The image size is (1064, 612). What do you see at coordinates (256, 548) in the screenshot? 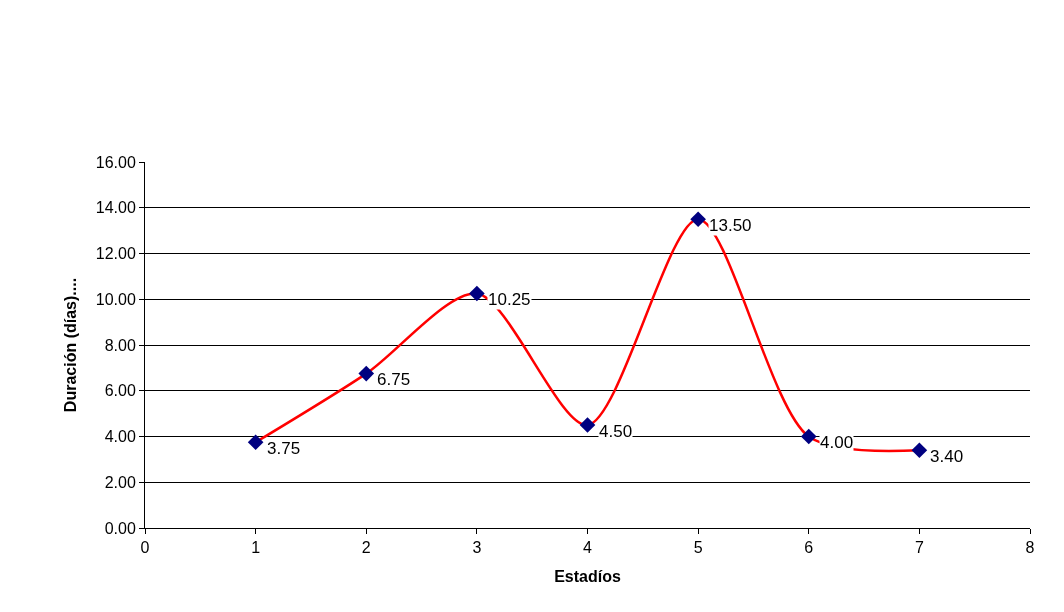
I see `x-tick-label: 1` at bounding box center [256, 548].